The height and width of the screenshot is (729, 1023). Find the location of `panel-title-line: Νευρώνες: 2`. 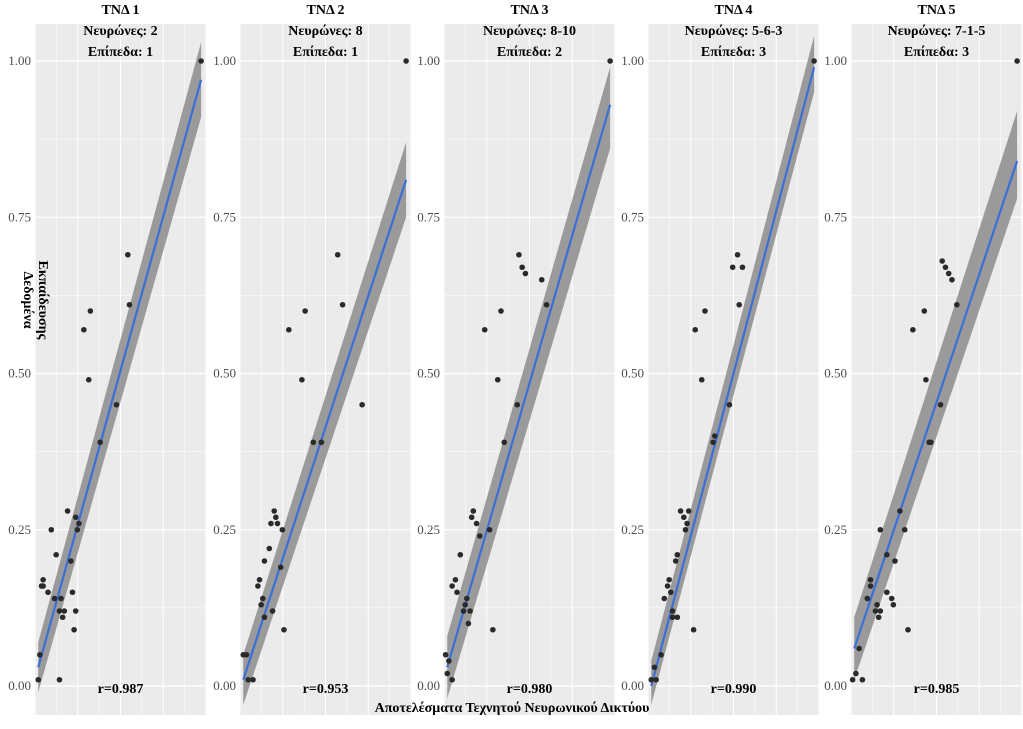

panel-title-line: Νευρώνες: 2 is located at coordinates (120, 31).